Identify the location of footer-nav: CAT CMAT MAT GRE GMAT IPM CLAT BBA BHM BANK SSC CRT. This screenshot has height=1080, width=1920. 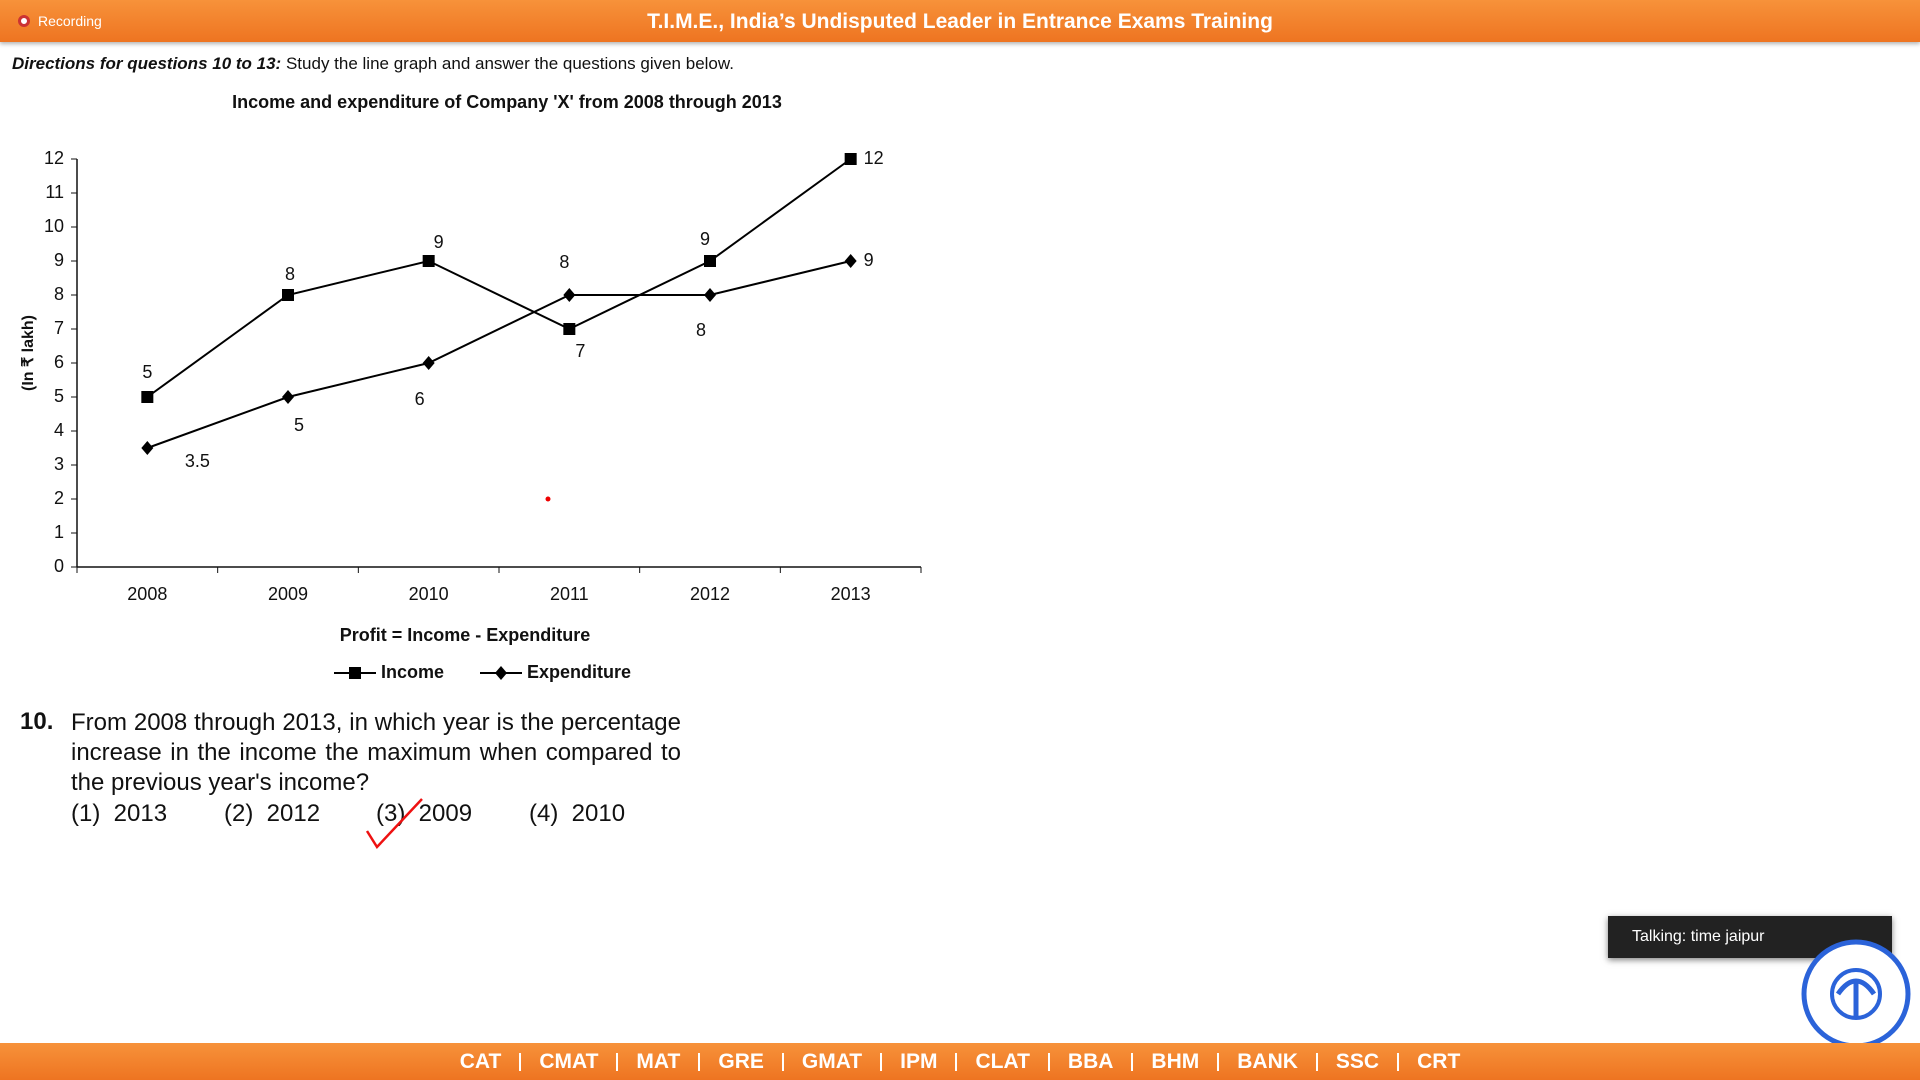
(960, 1061).